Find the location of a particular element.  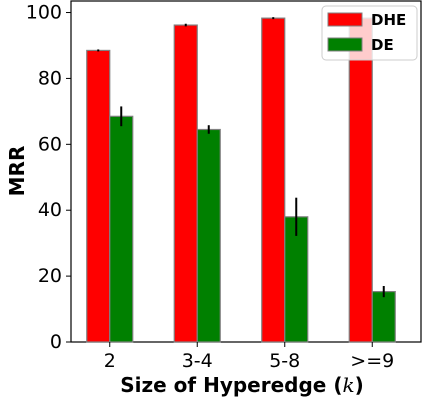

legend: DHE DE is located at coordinates (369, 33).